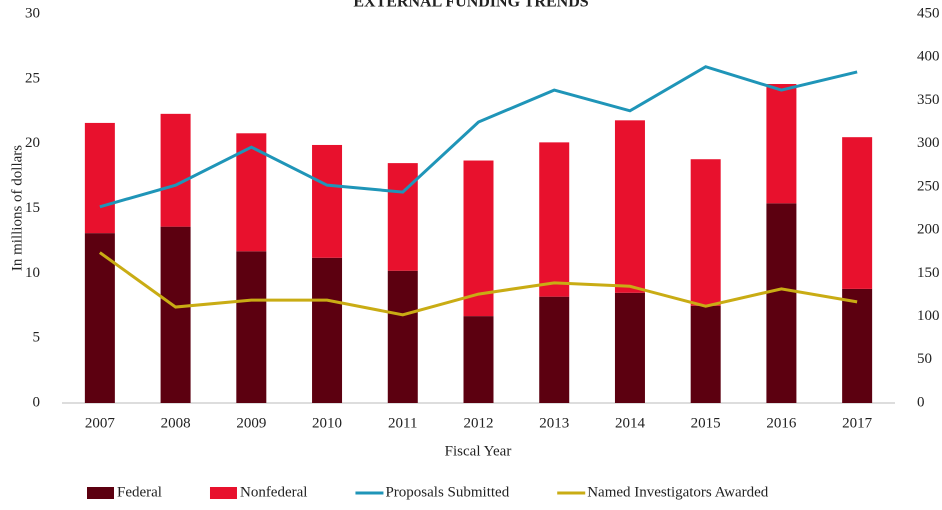 This screenshot has width=942, height=510. I want to click on x-tick-label: 2012, so click(479, 423).